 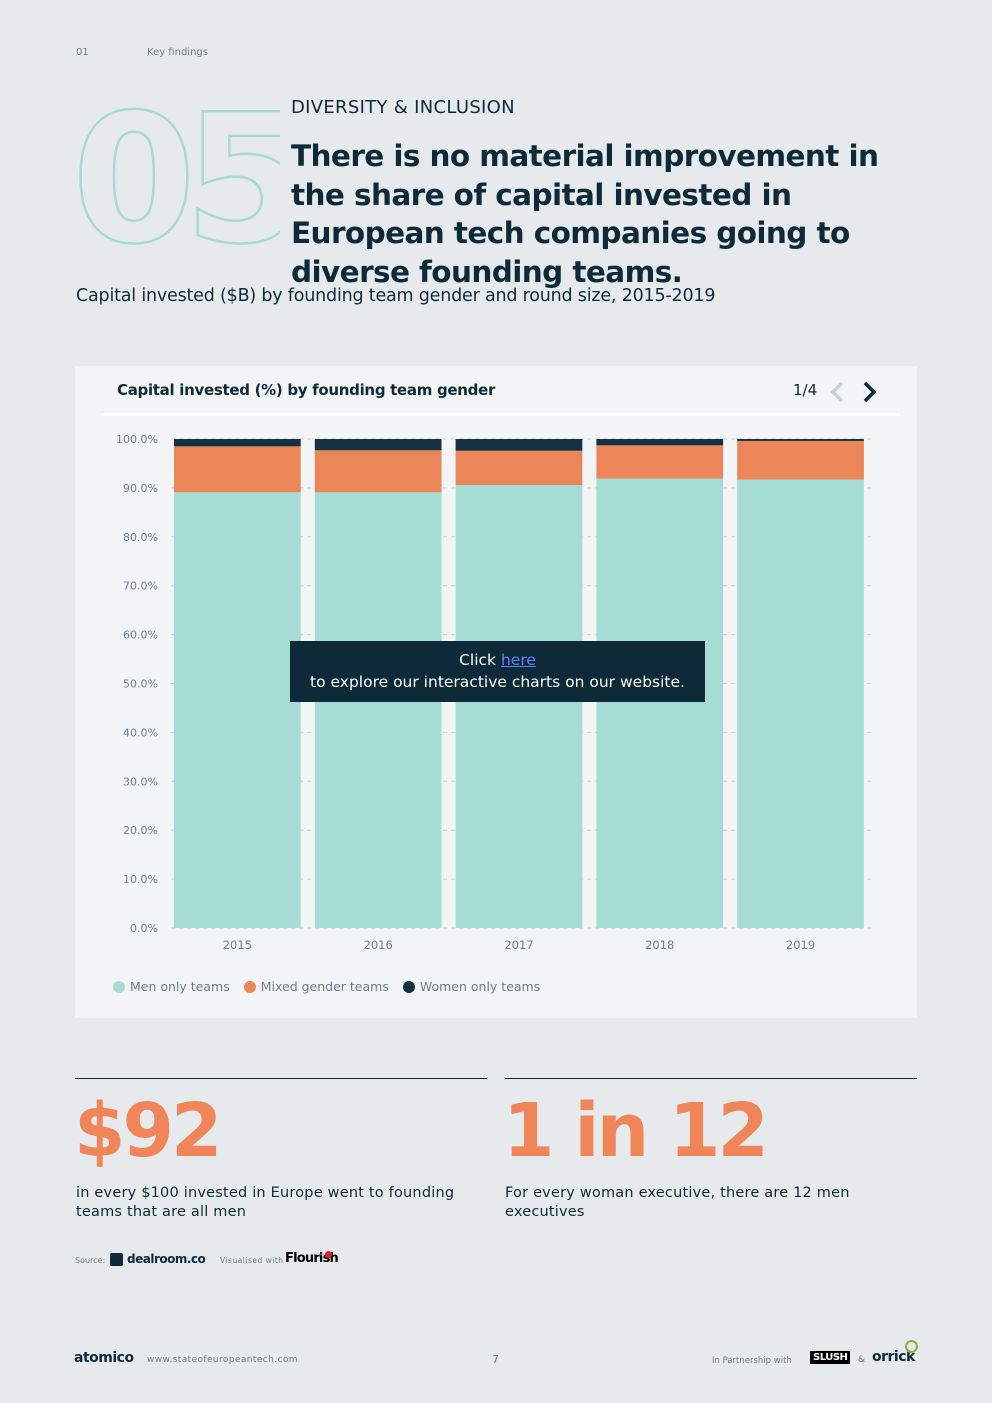 What do you see at coordinates (166, 1259) in the screenshot?
I see `source-name: dealroom.co` at bounding box center [166, 1259].